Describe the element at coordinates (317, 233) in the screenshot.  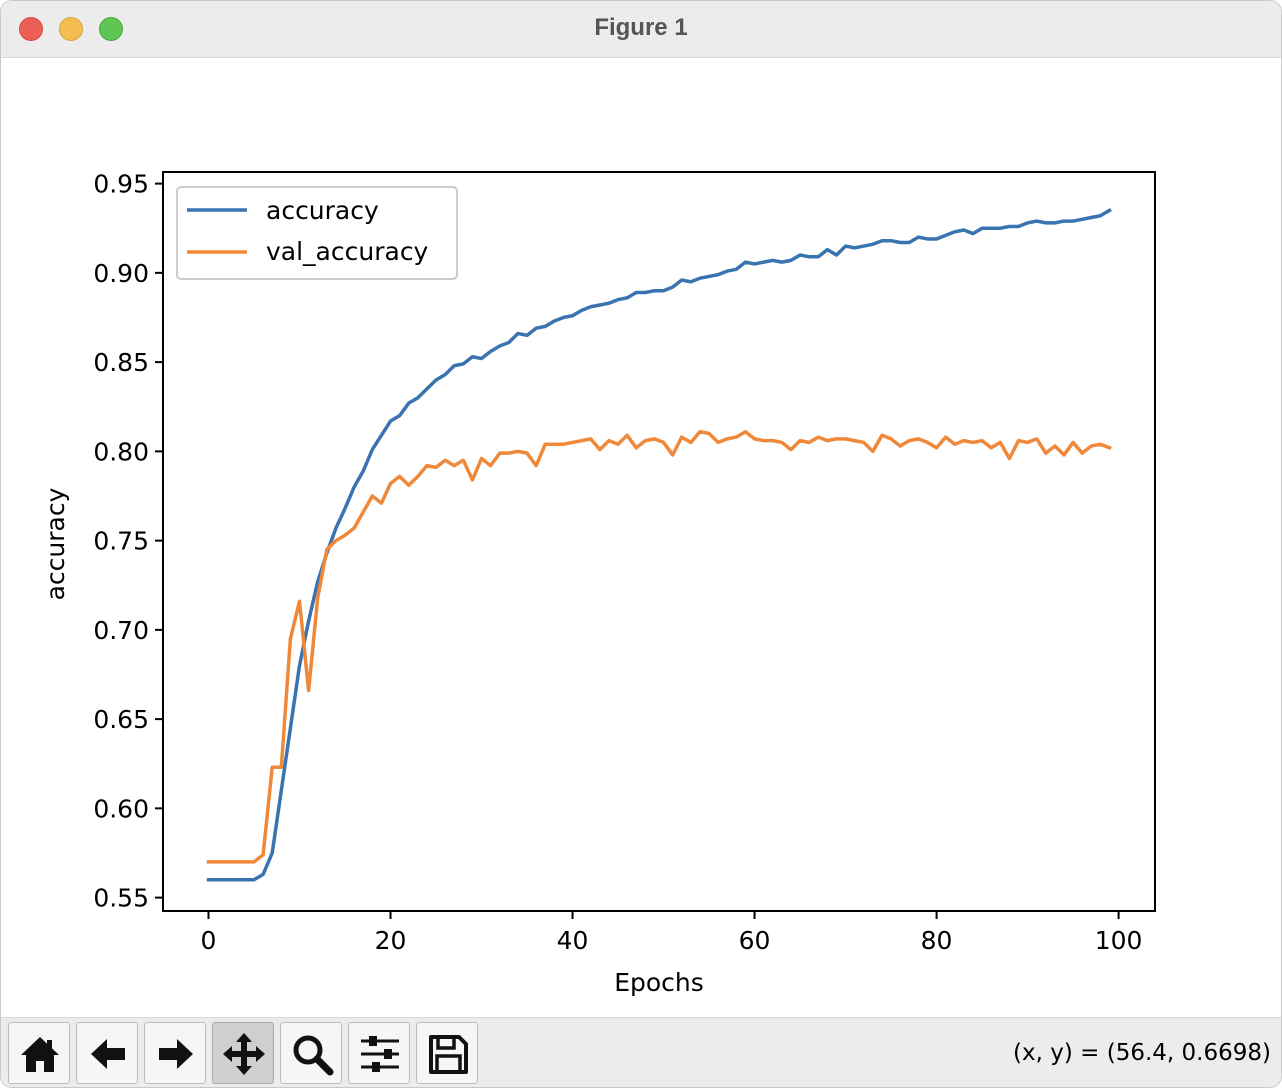
I see `legend: accuracy val_accuracy` at that location.